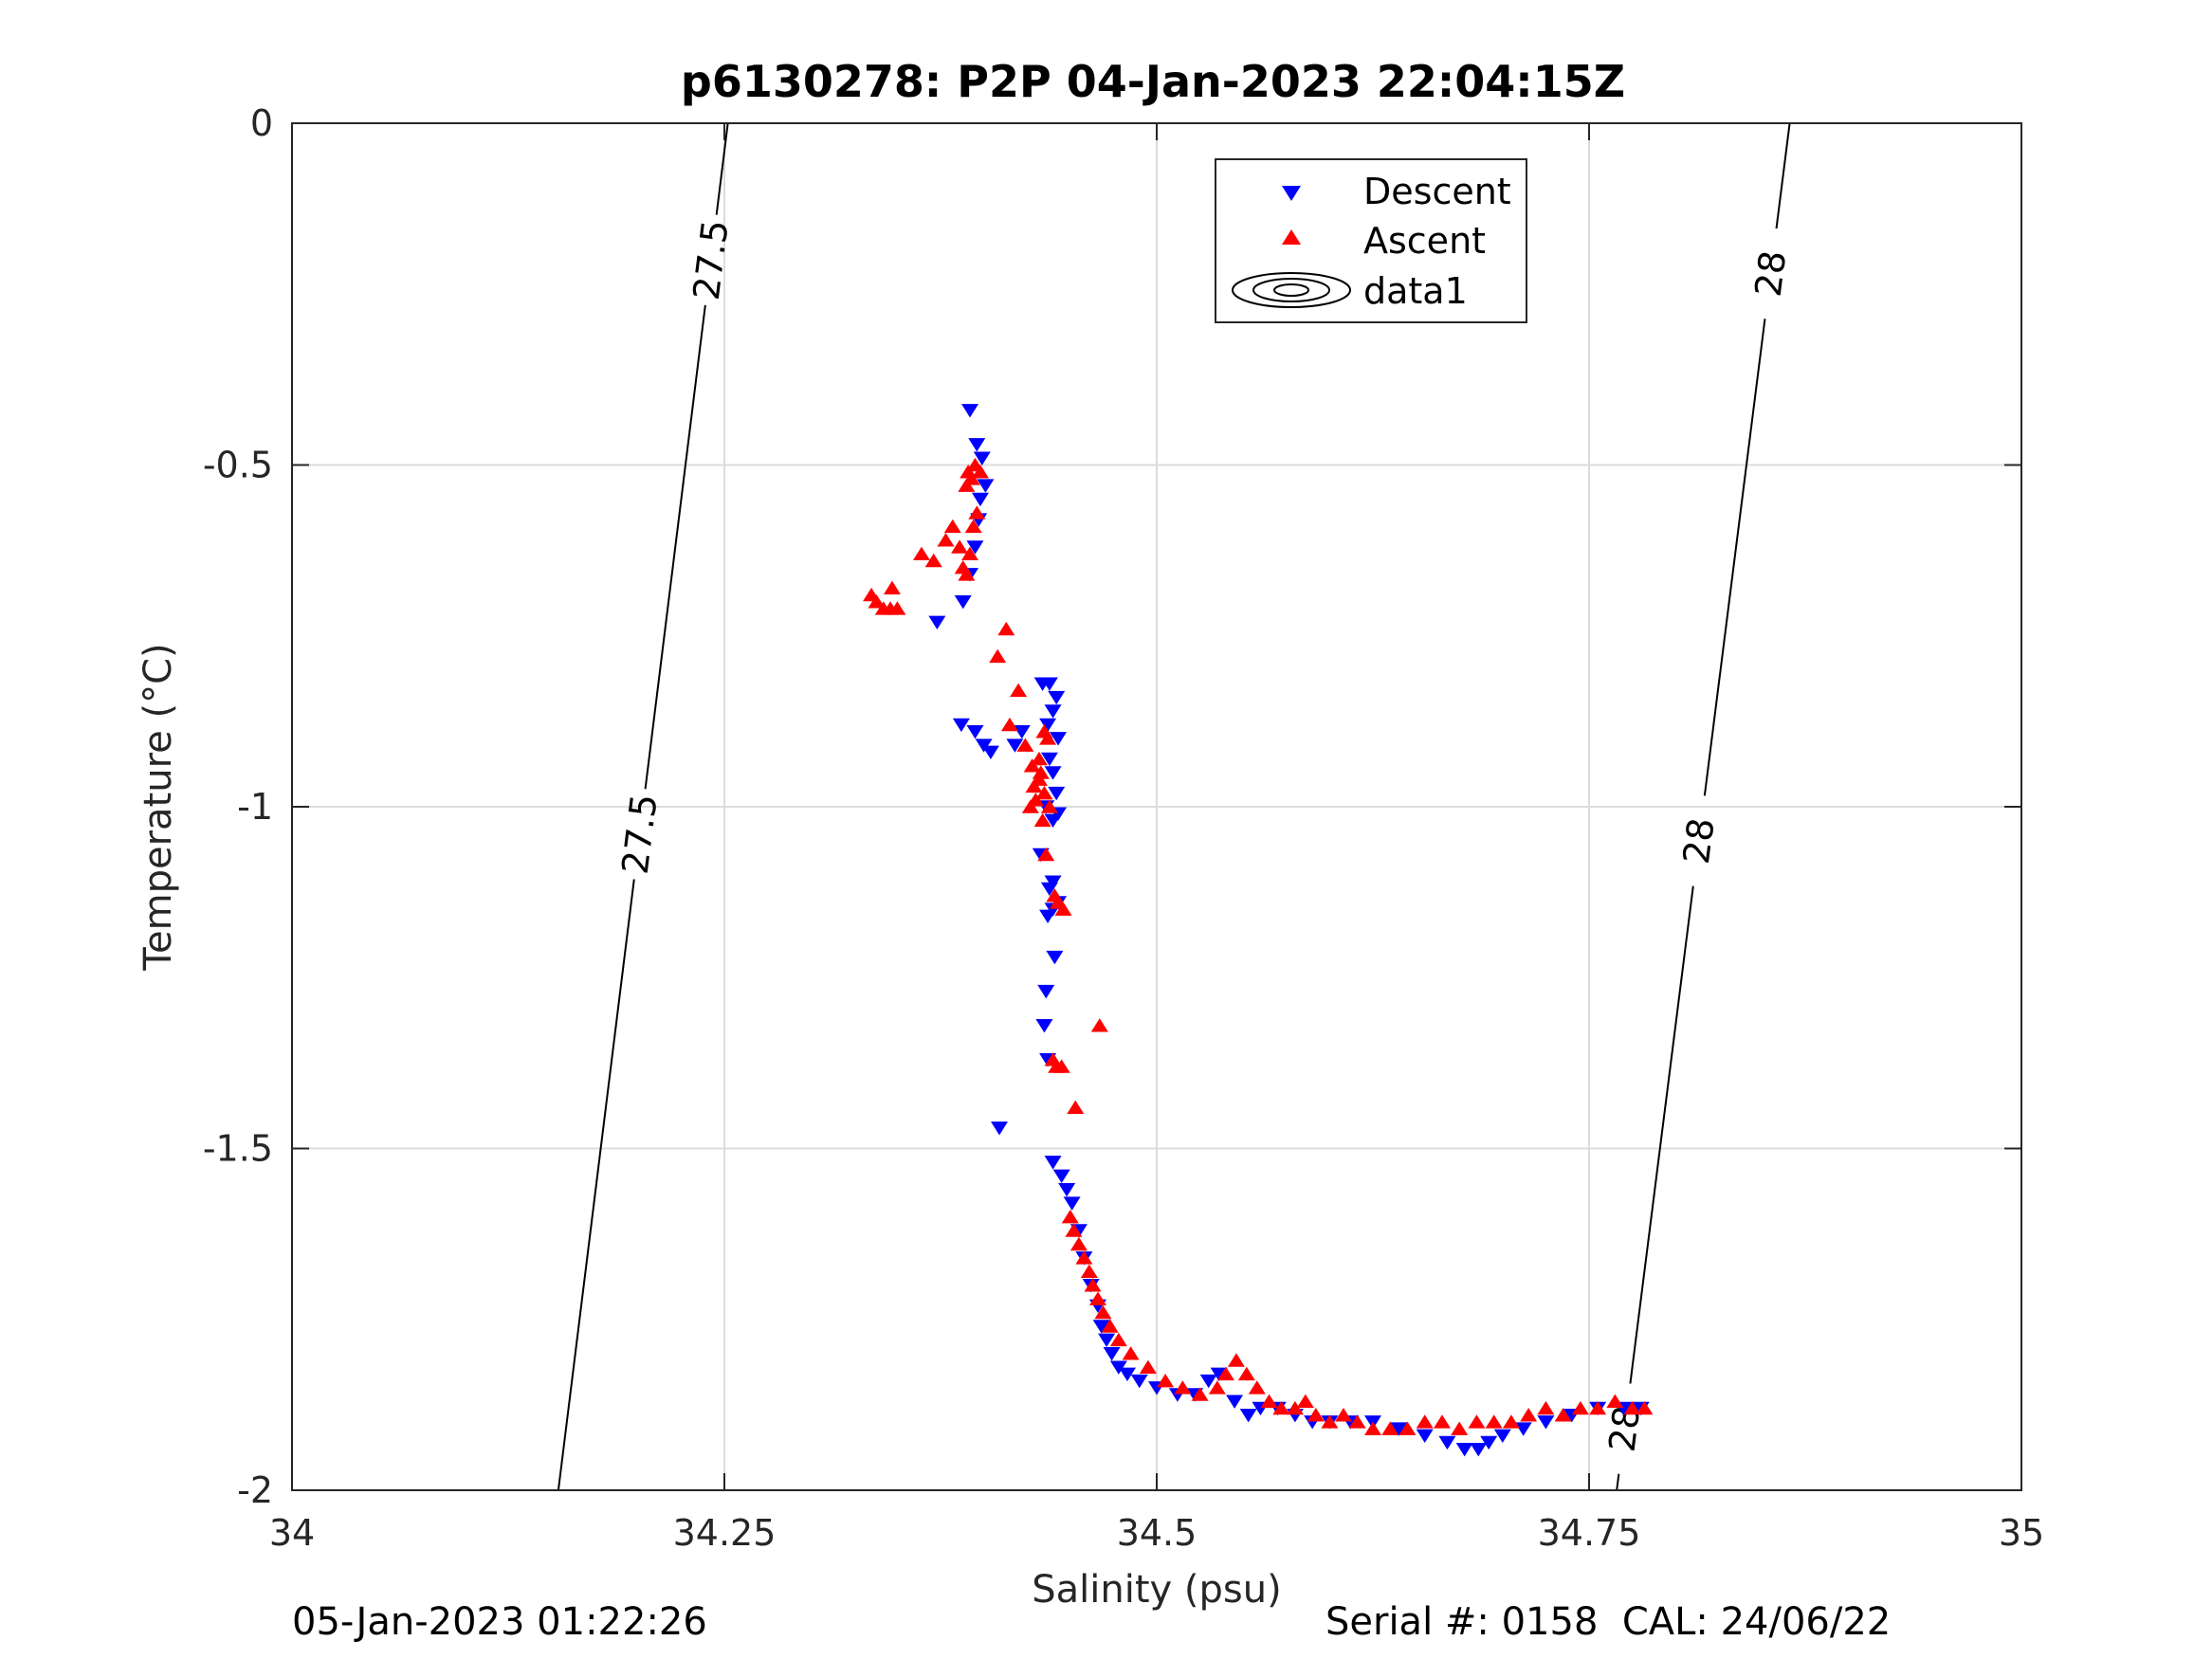 The image size is (2212, 1659). What do you see at coordinates (261, 123) in the screenshot?
I see `y-tick-label: 0` at bounding box center [261, 123].